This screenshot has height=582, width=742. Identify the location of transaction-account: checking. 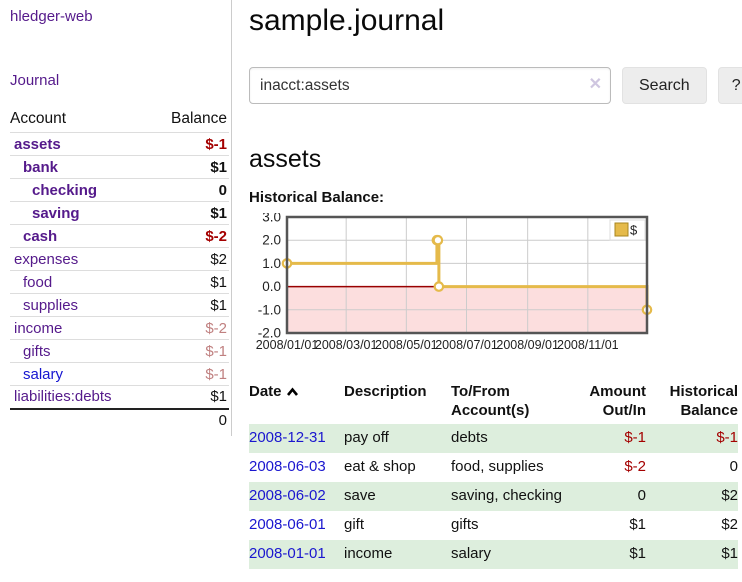
(532, 495).